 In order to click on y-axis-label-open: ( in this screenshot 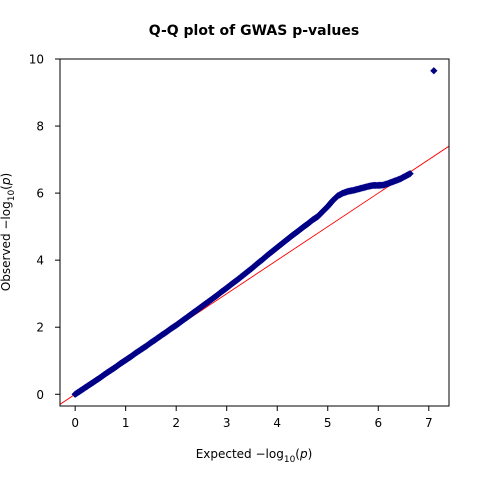, I will do `click(6, 187)`.